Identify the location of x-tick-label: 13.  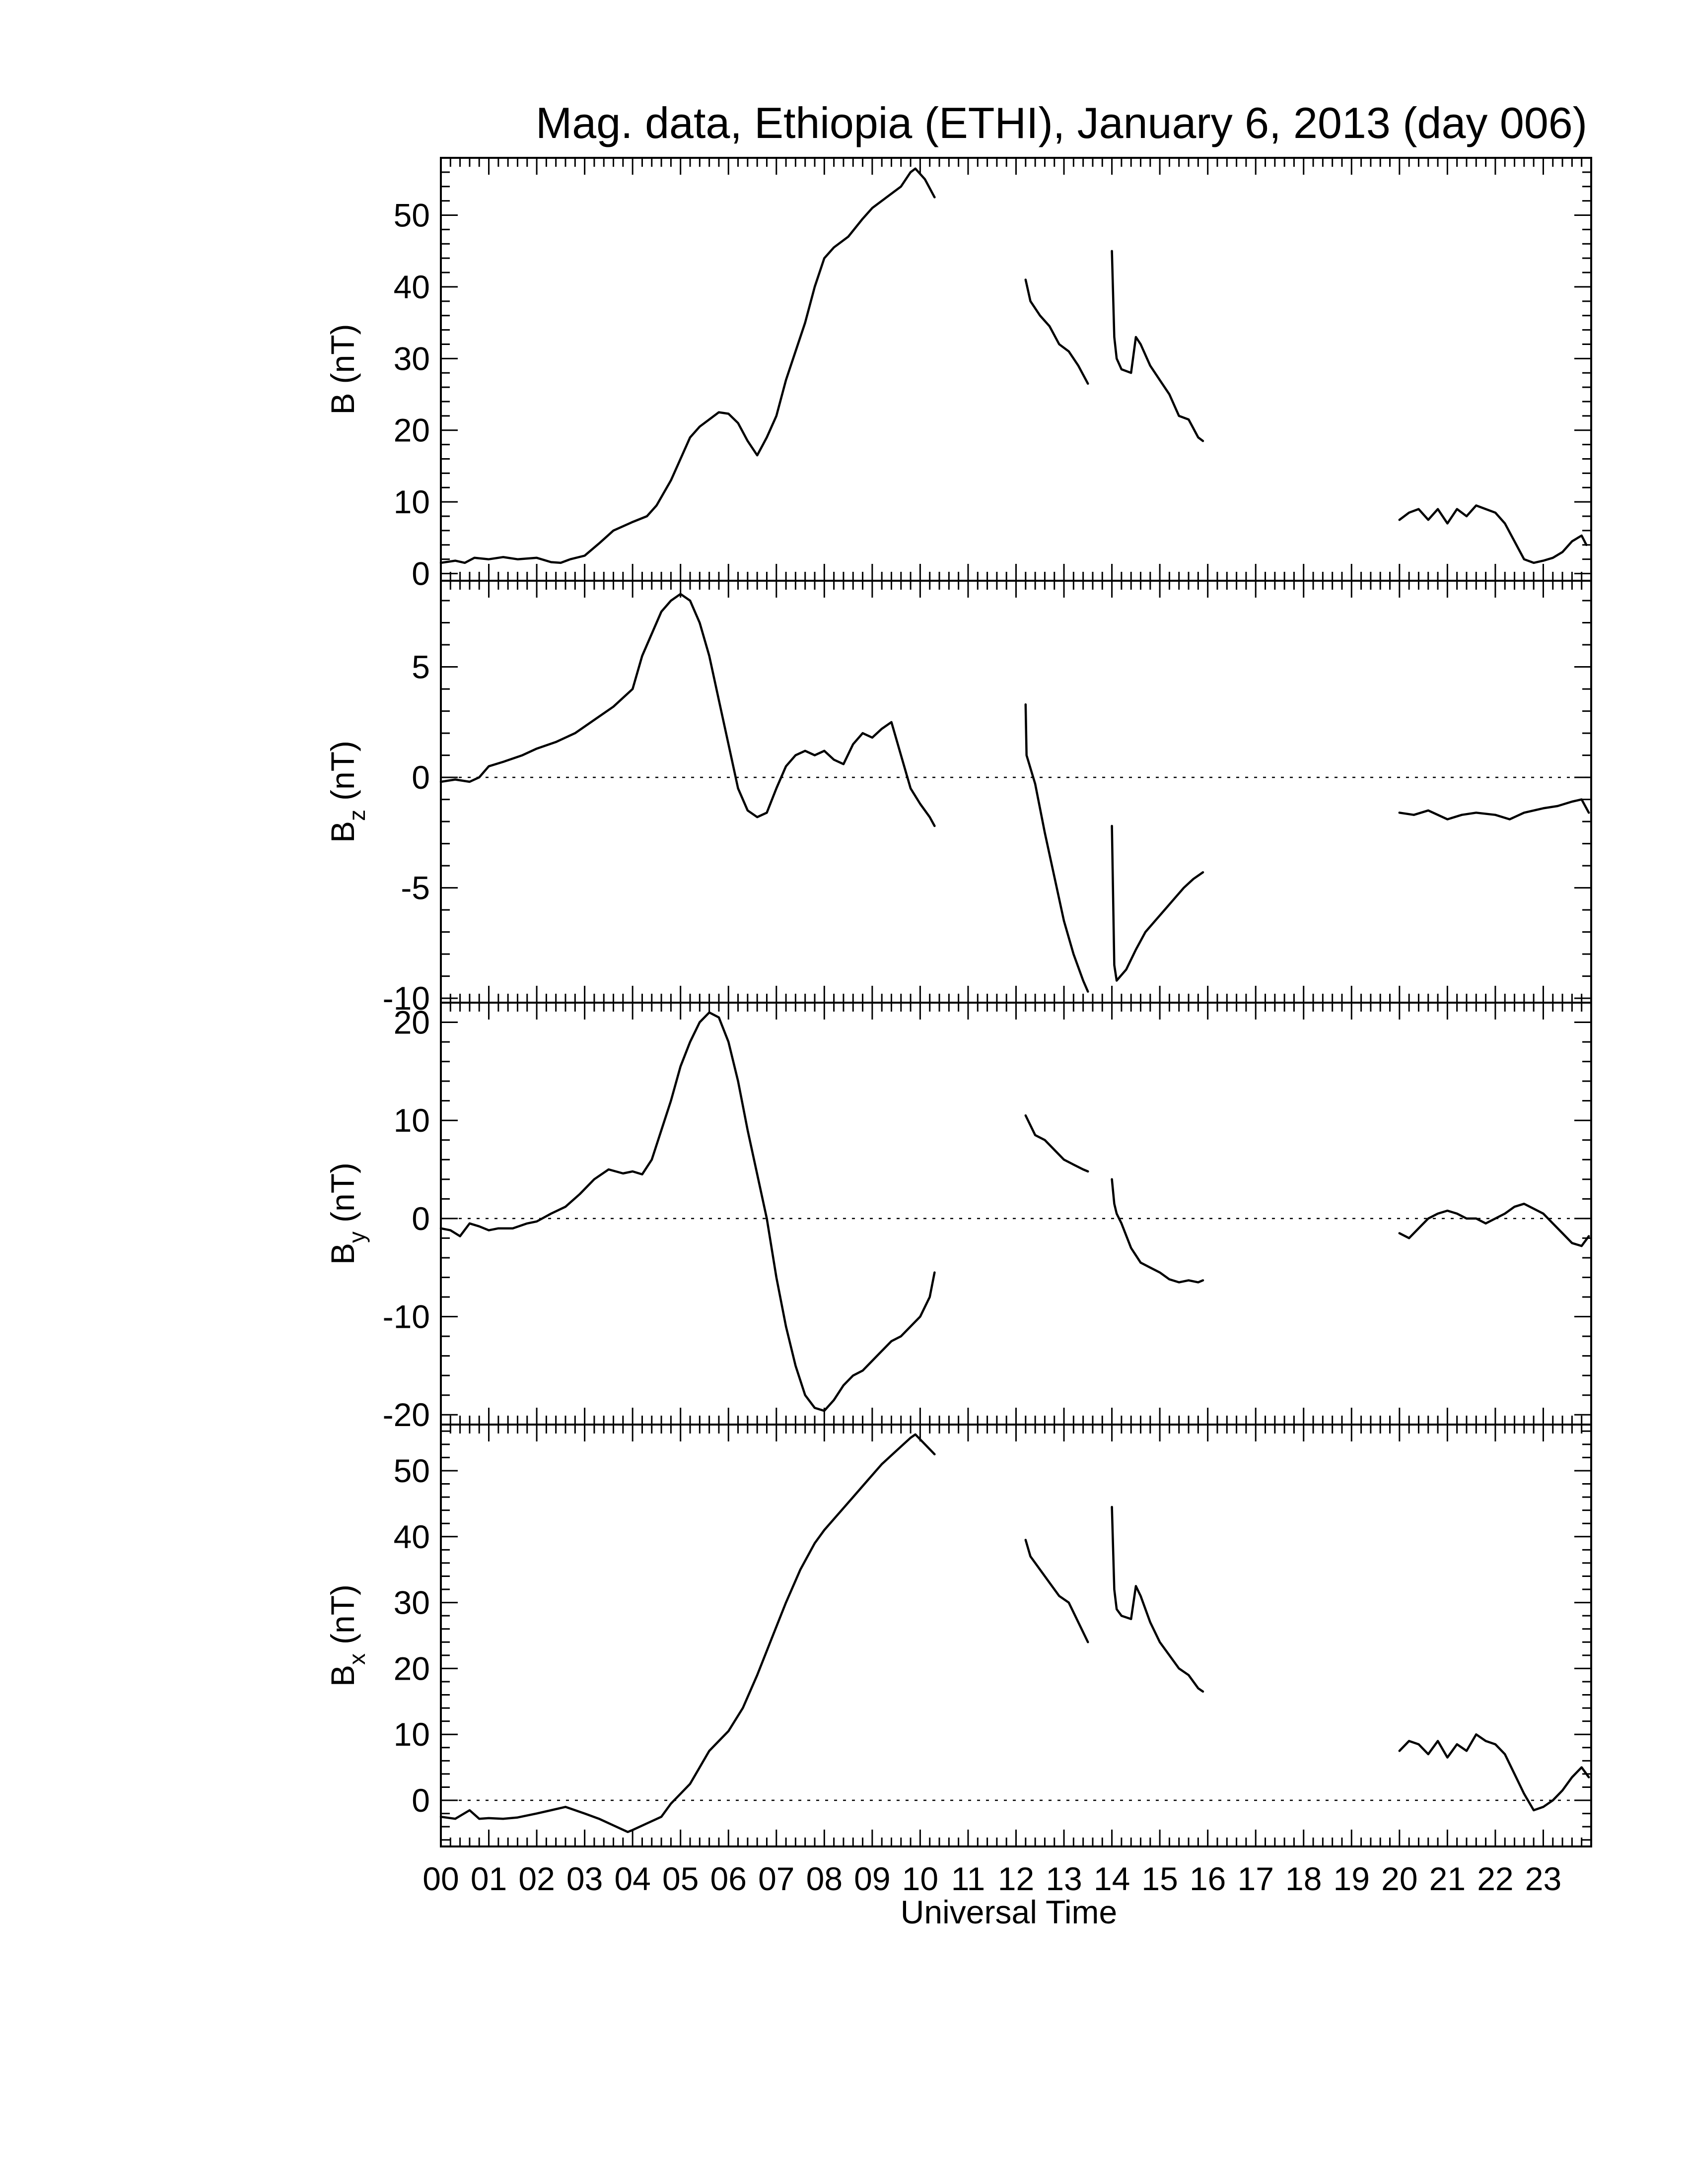
(1064, 1878).